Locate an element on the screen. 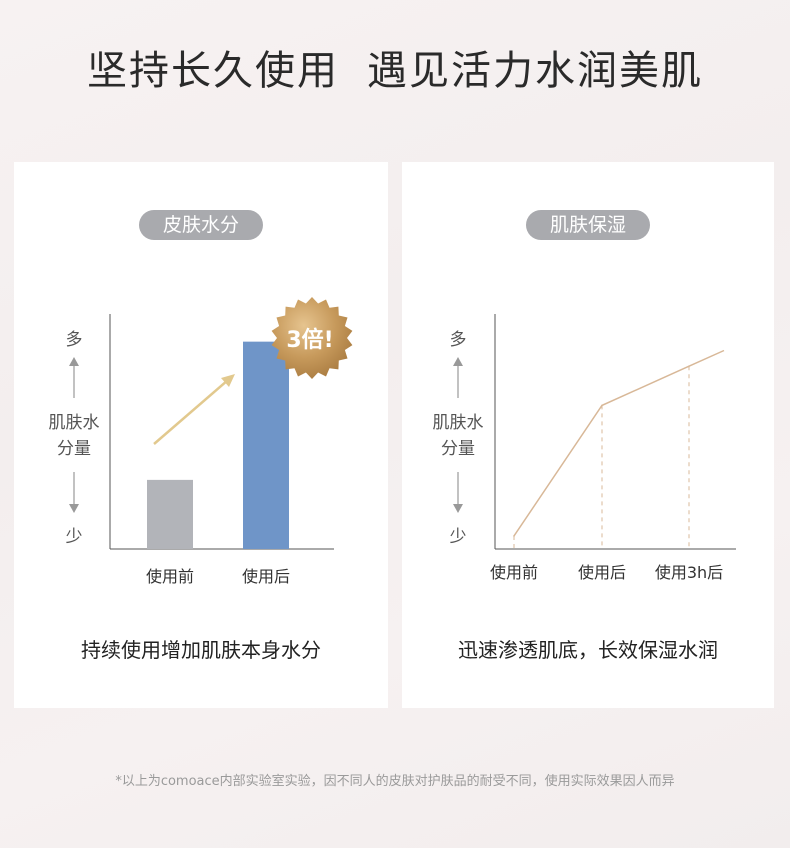  badge-3x: 3倍! is located at coordinates (312, 338).